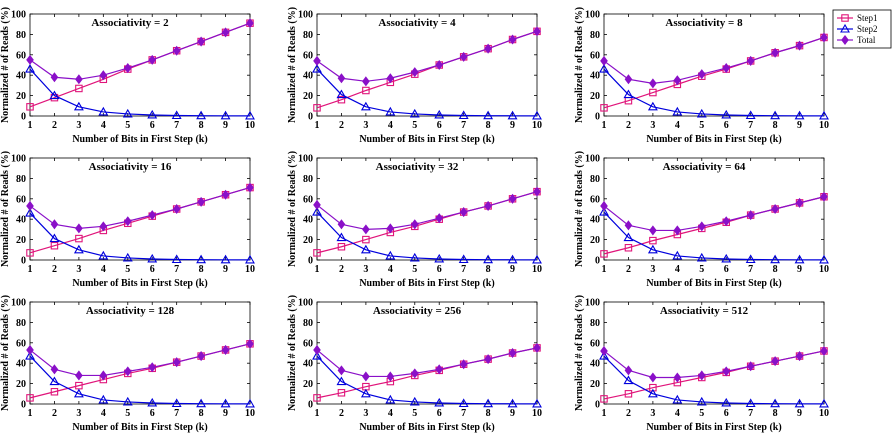  What do you see at coordinates (537, 125) in the screenshot?
I see `x-tick-label: 10` at bounding box center [537, 125].